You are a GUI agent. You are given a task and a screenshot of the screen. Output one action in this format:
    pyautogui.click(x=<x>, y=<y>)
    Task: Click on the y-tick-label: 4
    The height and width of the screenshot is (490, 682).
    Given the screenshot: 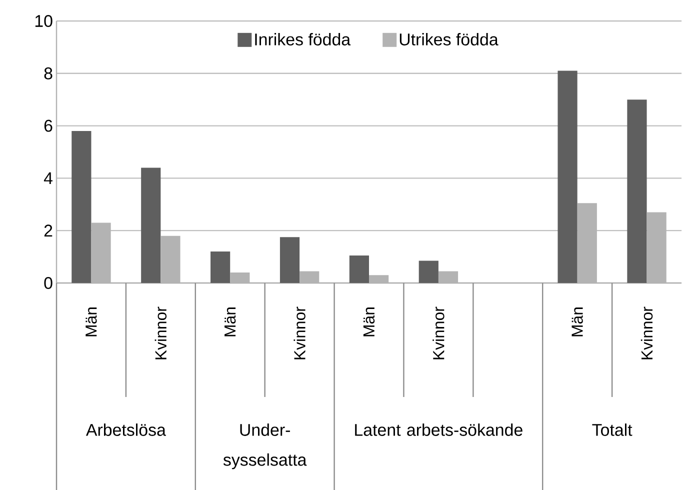 What is the action you would take?
    pyautogui.click(x=48, y=178)
    